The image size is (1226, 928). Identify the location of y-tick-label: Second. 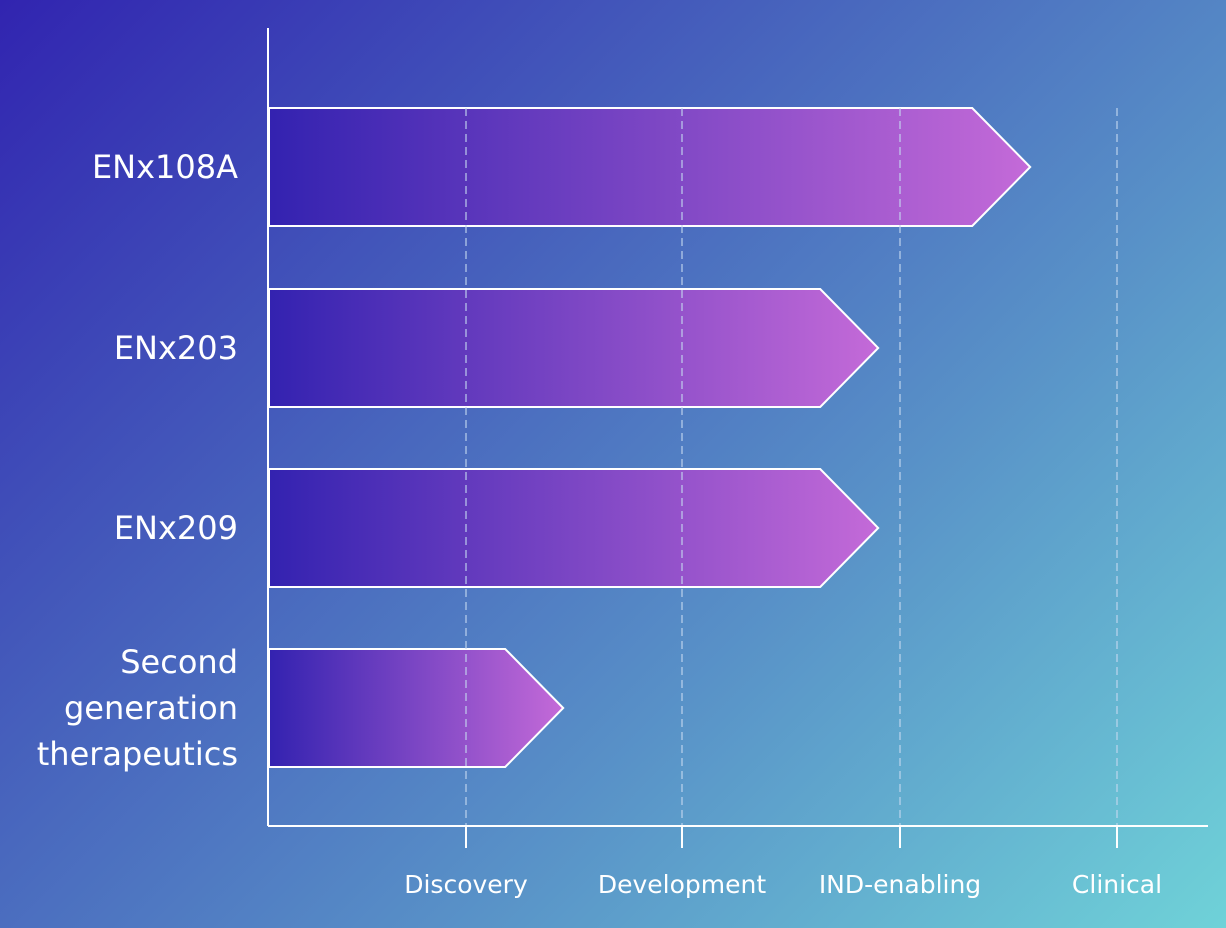
(179, 662).